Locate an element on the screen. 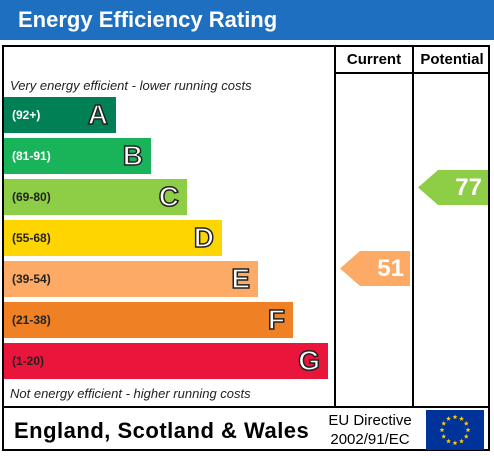  band-c: (69-80) C is located at coordinates (95, 197).